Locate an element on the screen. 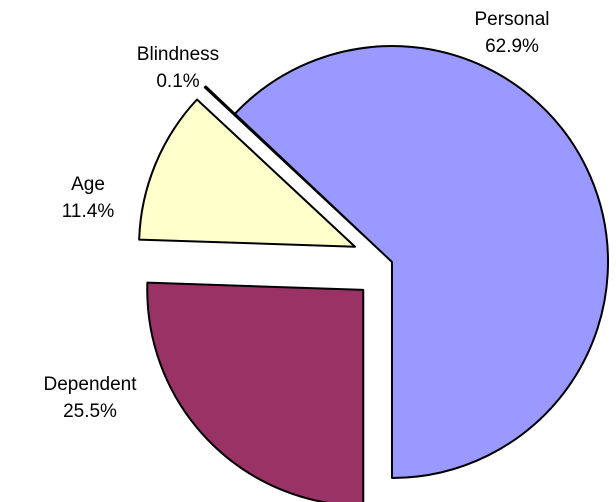 This screenshot has height=502, width=616. slice-label: Dependent is located at coordinates (91, 384).